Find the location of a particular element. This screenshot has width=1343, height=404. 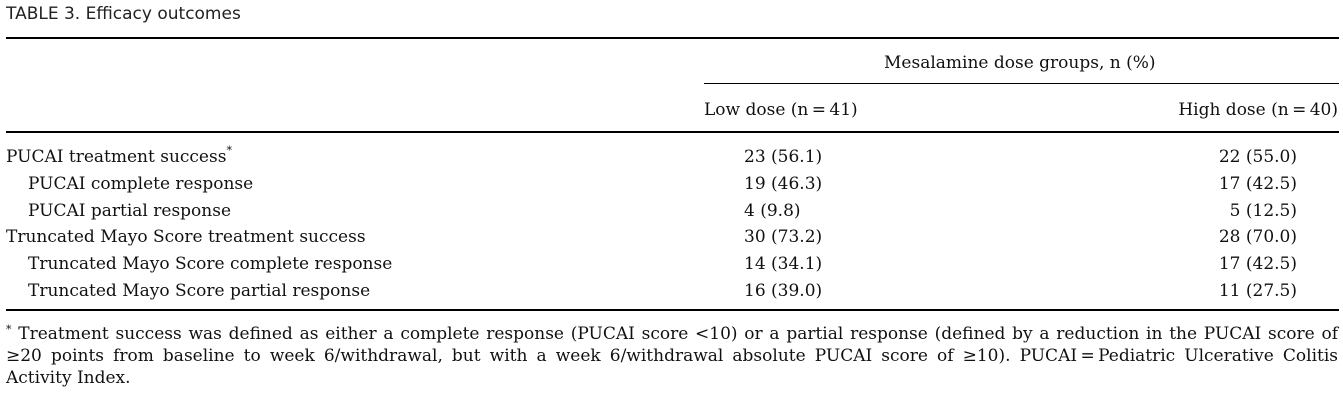

cell-low-dose: 30 (73.2) is located at coordinates (783, 237).